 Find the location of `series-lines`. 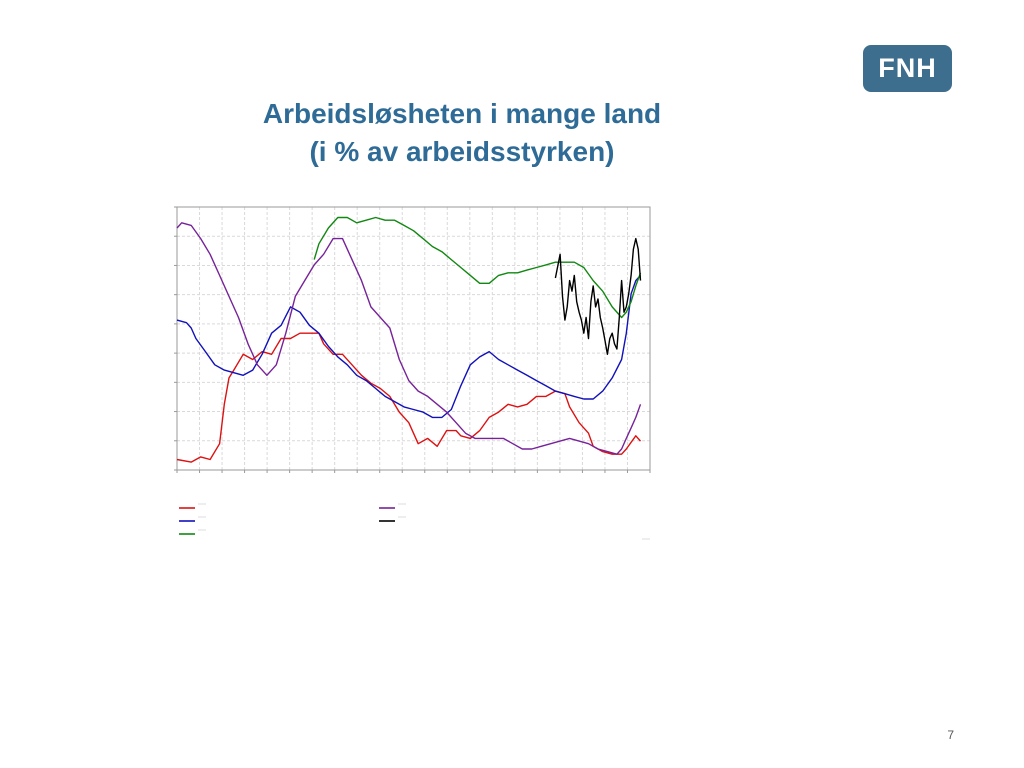

series-lines is located at coordinates (409, 339).